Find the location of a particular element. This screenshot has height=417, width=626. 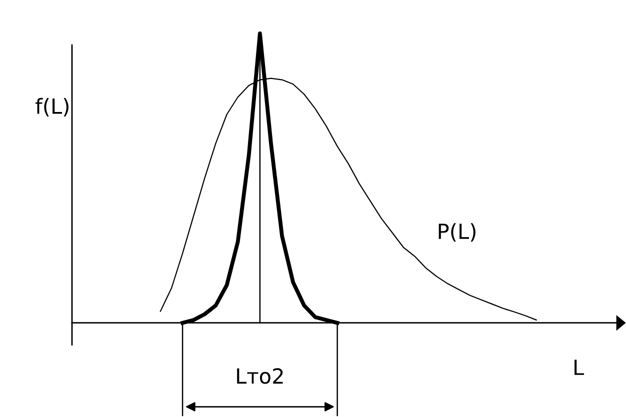

y-axis-title: f(L) is located at coordinates (52, 107).